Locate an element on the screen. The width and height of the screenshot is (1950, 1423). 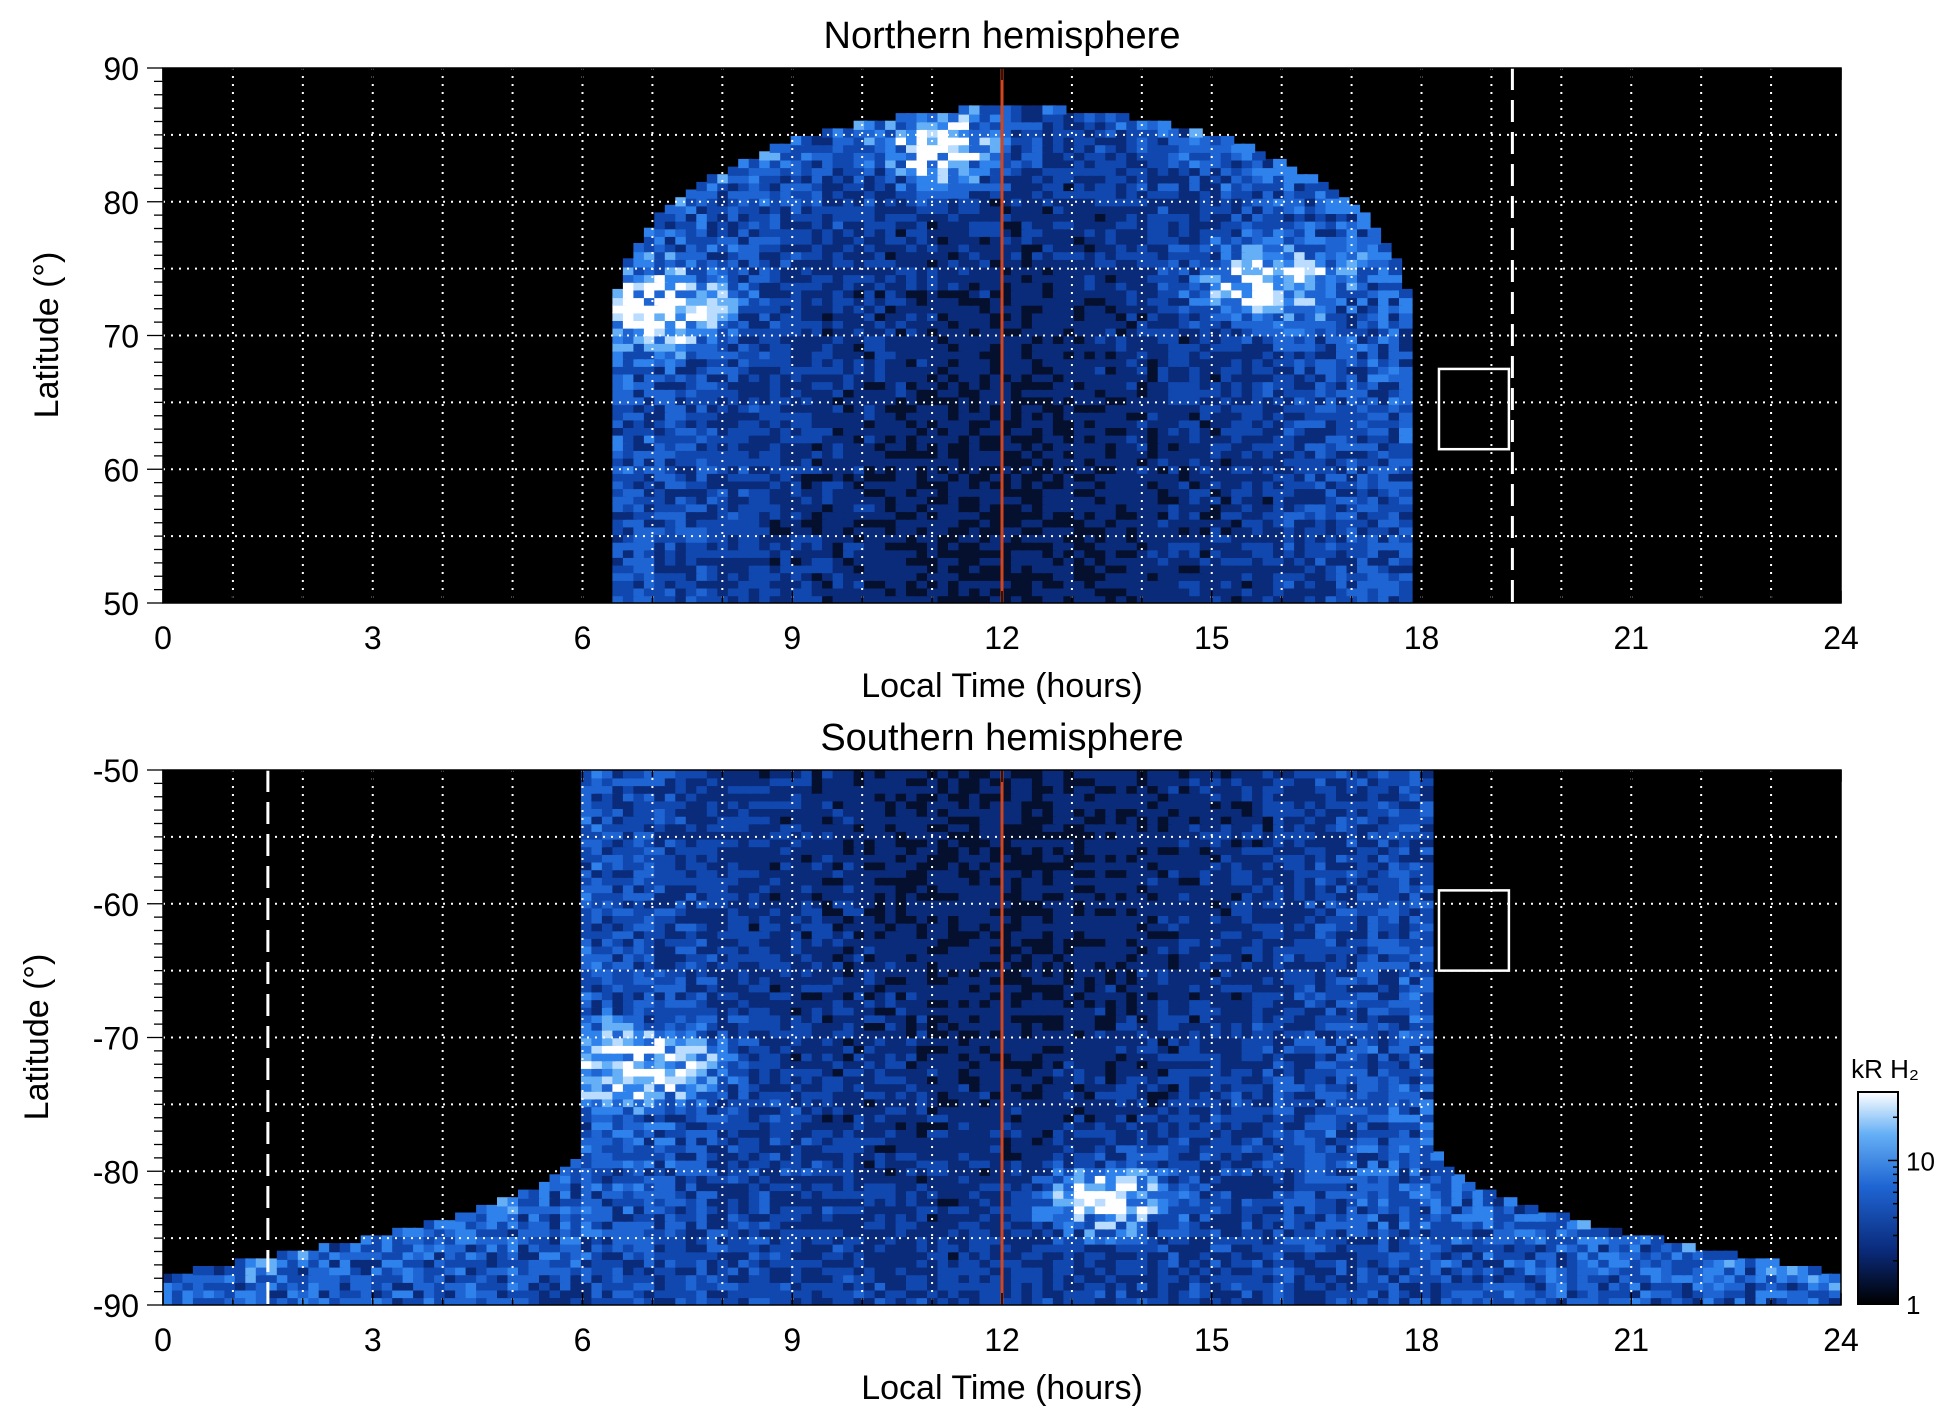
colorbar-gradient is located at coordinates (1878, 1198).